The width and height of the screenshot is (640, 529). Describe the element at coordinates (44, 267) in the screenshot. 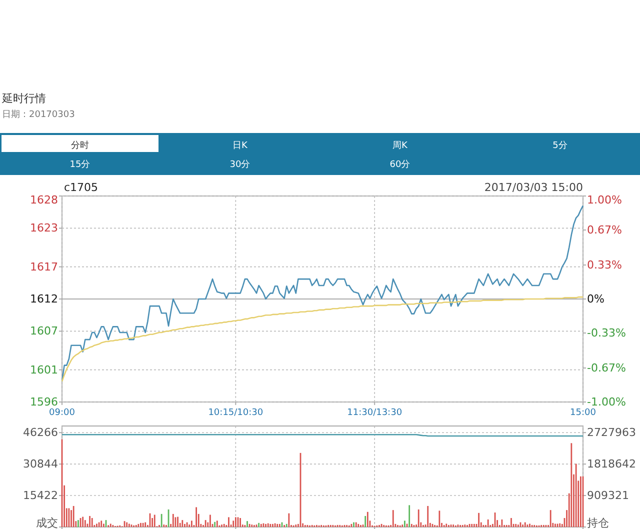

I see `y-tick-label: 1617` at that location.